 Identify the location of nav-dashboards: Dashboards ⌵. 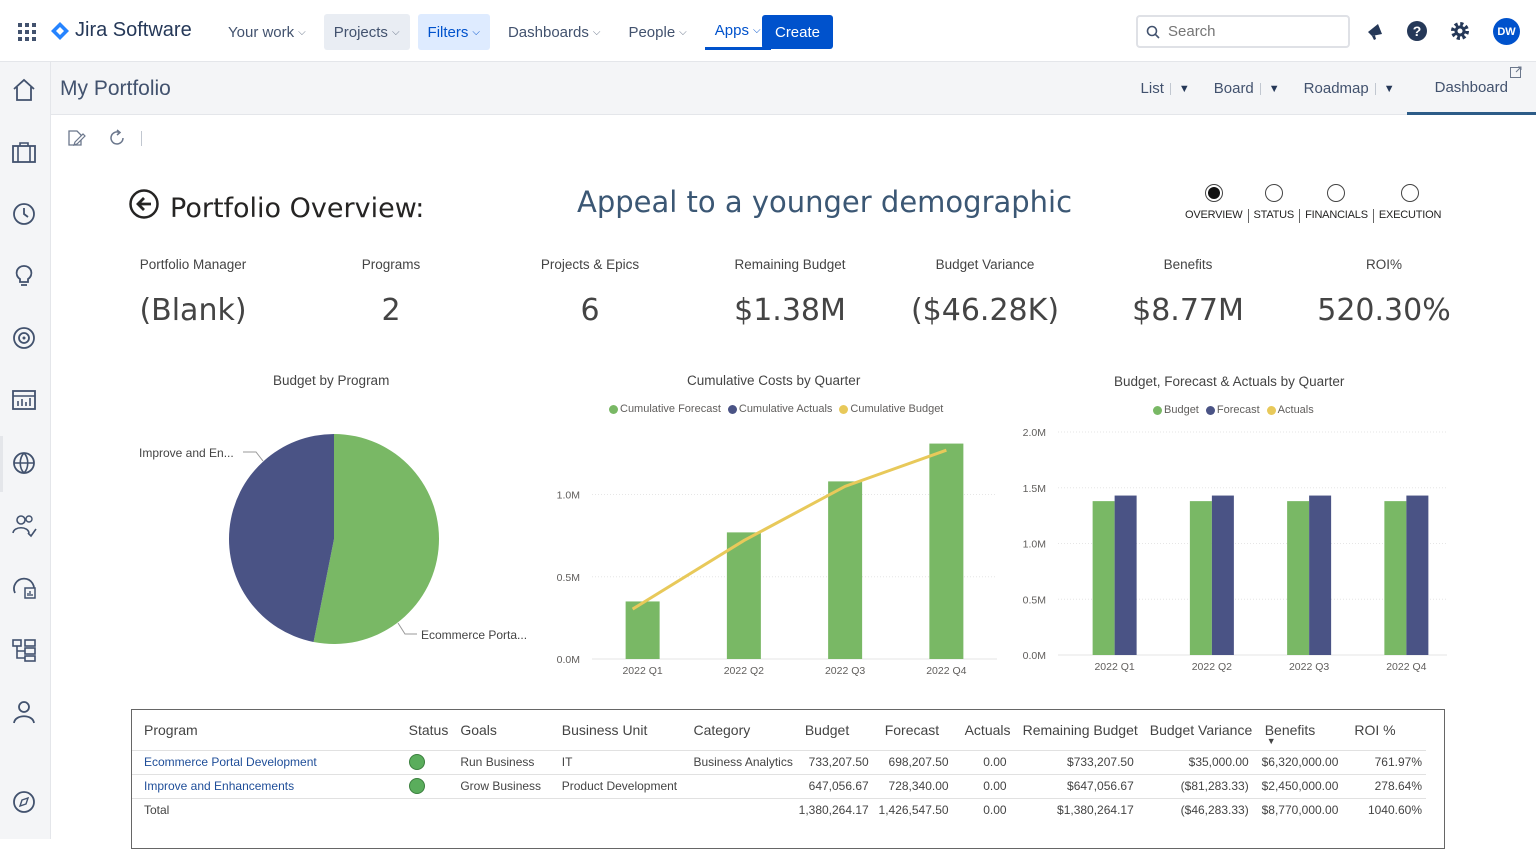
(554, 32).